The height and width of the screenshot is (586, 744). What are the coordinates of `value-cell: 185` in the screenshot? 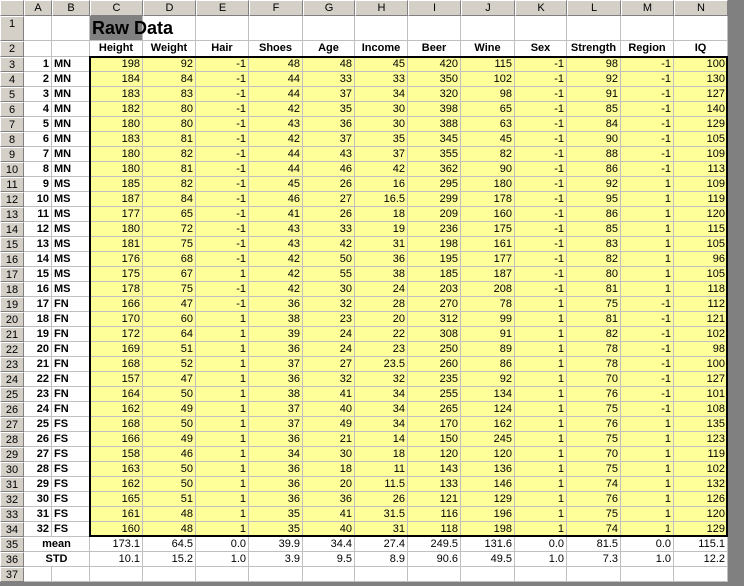 It's located at (434, 274).